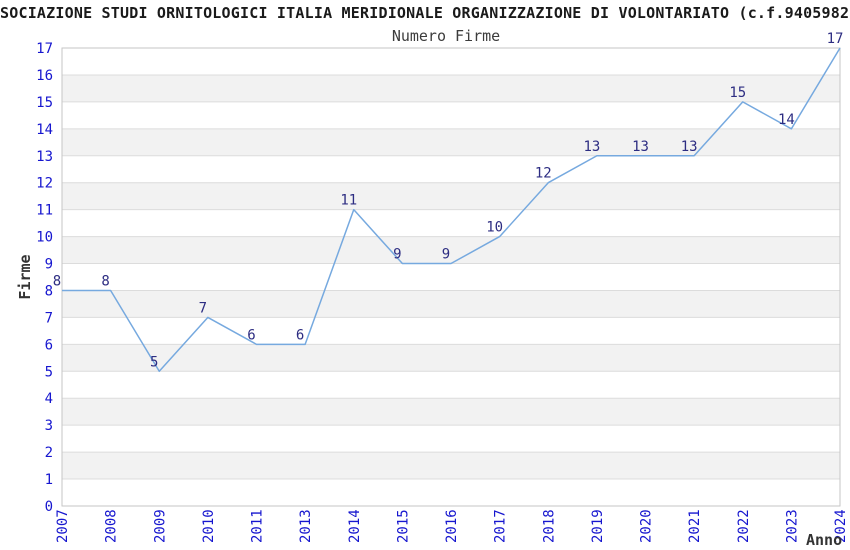 This screenshot has height=550, width=850. Describe the element at coordinates (49, 372) in the screenshot. I see `y-tick-label: 5` at that location.